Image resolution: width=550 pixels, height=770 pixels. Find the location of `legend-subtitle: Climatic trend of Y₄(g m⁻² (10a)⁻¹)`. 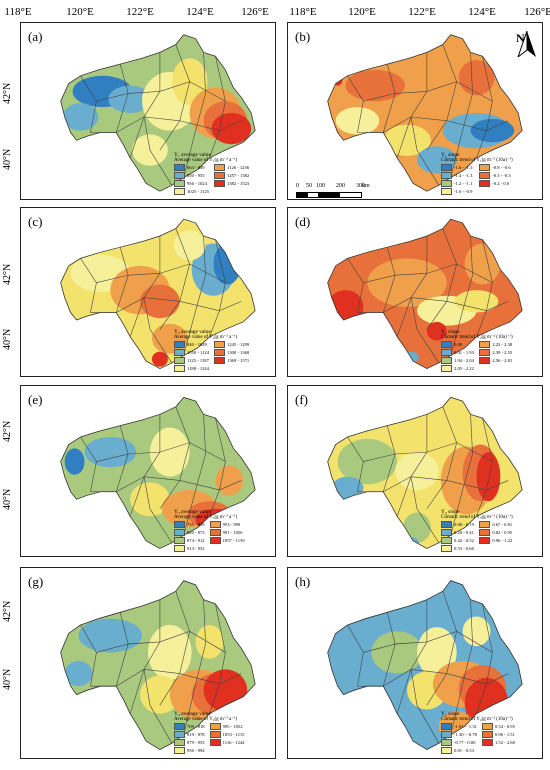

legend-subtitle: Climatic trend of Y₄(g m⁻² (10a)⁻¹) is located at coordinates (477, 720).